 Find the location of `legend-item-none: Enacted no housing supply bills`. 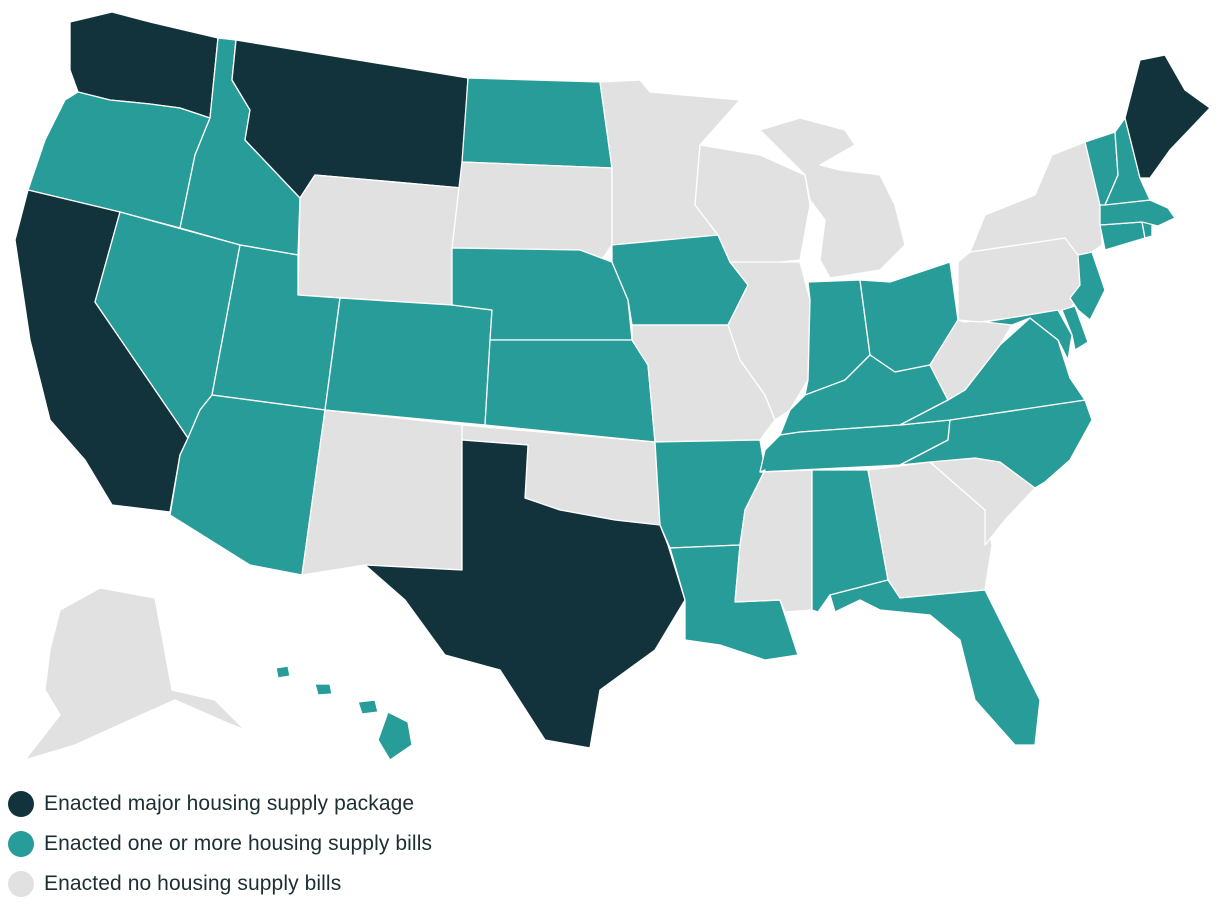

legend-item-none: Enacted no housing supply bills is located at coordinates (220, 884).